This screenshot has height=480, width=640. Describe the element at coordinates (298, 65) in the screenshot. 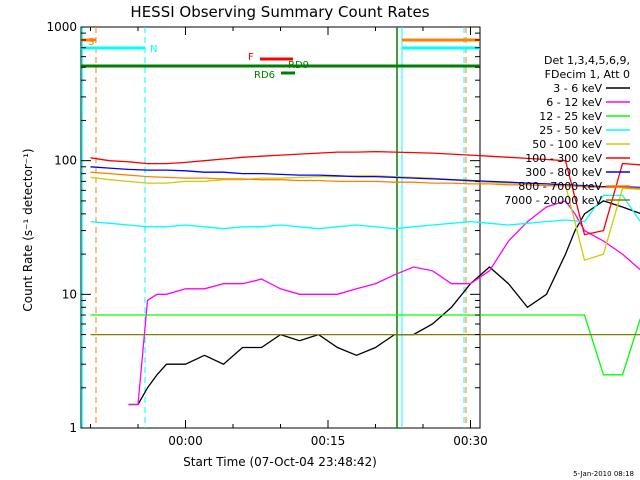

I see `rd9-label: RD9` at that location.